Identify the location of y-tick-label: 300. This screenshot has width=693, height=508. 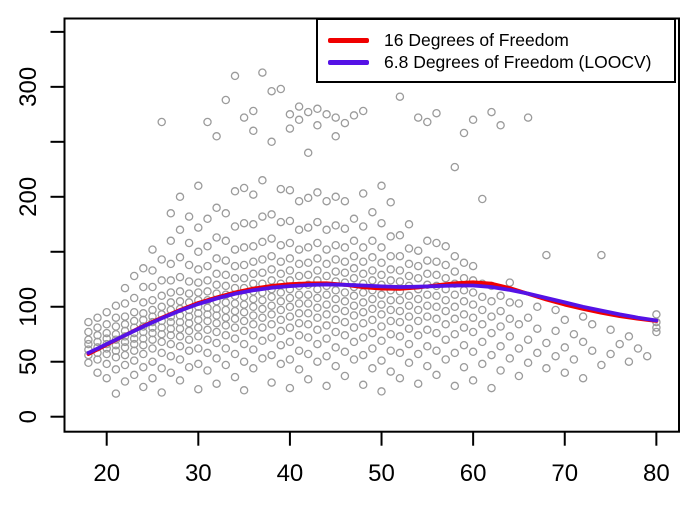
(28, 87).